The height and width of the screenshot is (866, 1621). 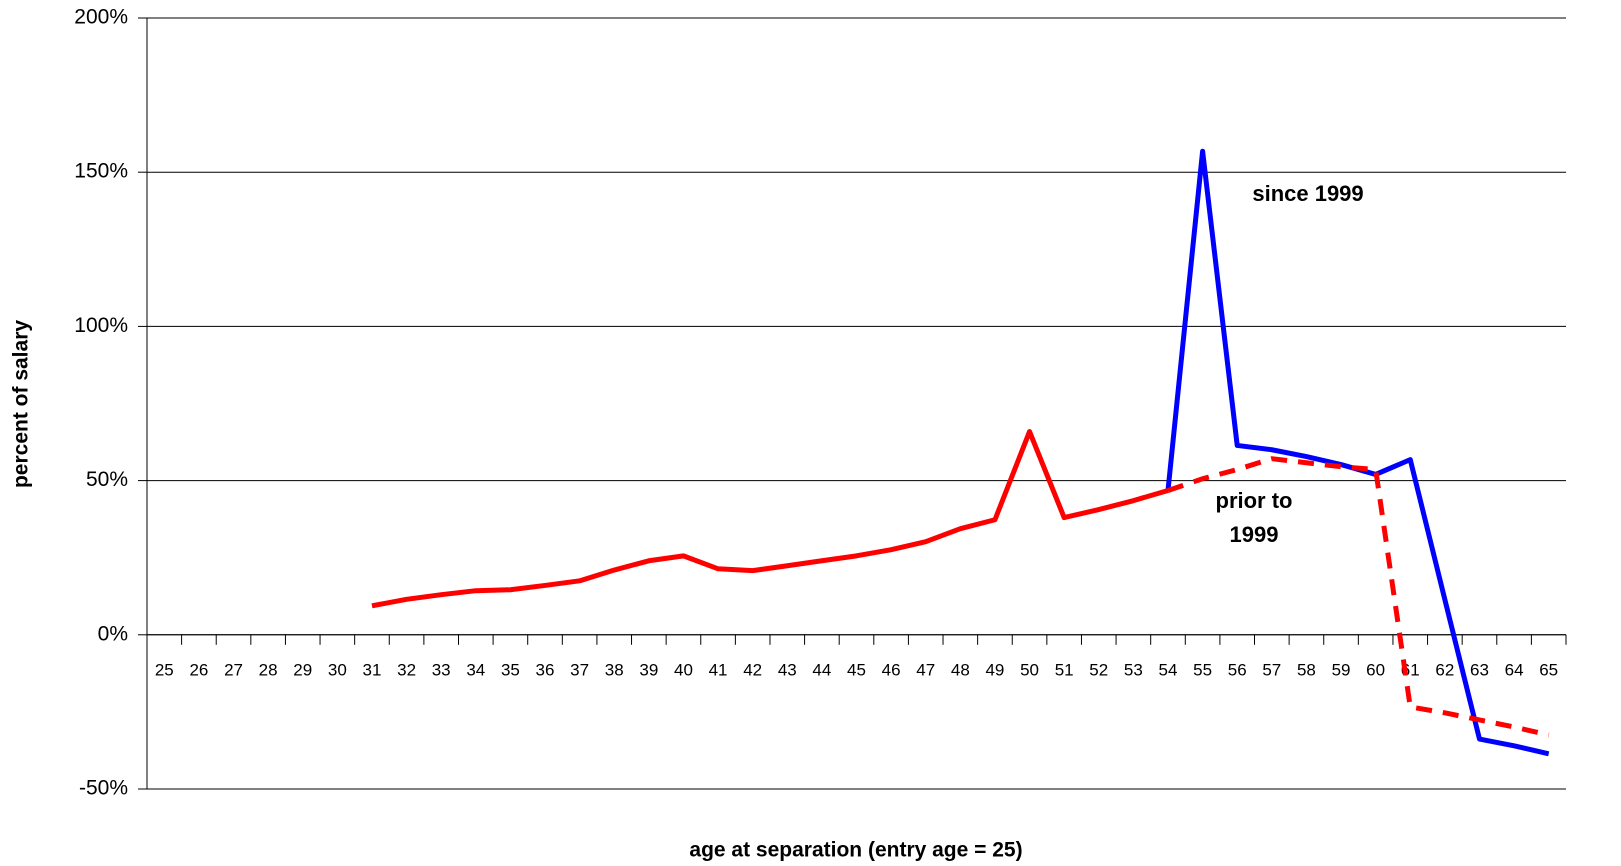 I want to click on x-tick-label: 34, so click(x=475, y=669).